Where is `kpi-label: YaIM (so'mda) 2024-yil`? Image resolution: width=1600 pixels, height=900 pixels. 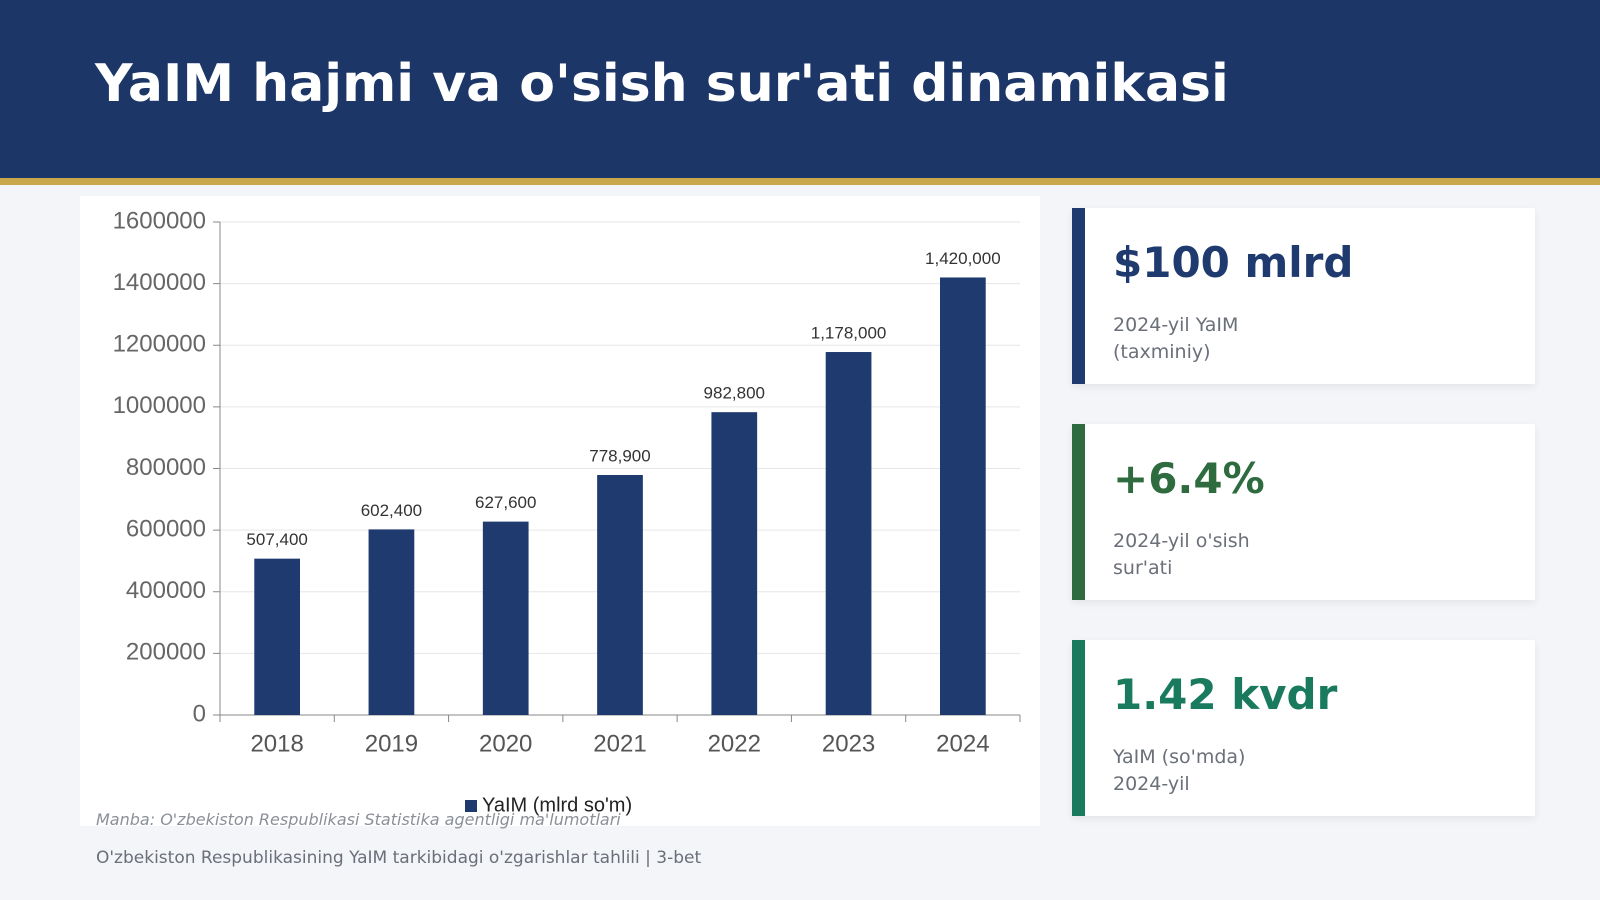
kpi-label: YaIM (so'mda) 2024-yil is located at coordinates (1179, 771).